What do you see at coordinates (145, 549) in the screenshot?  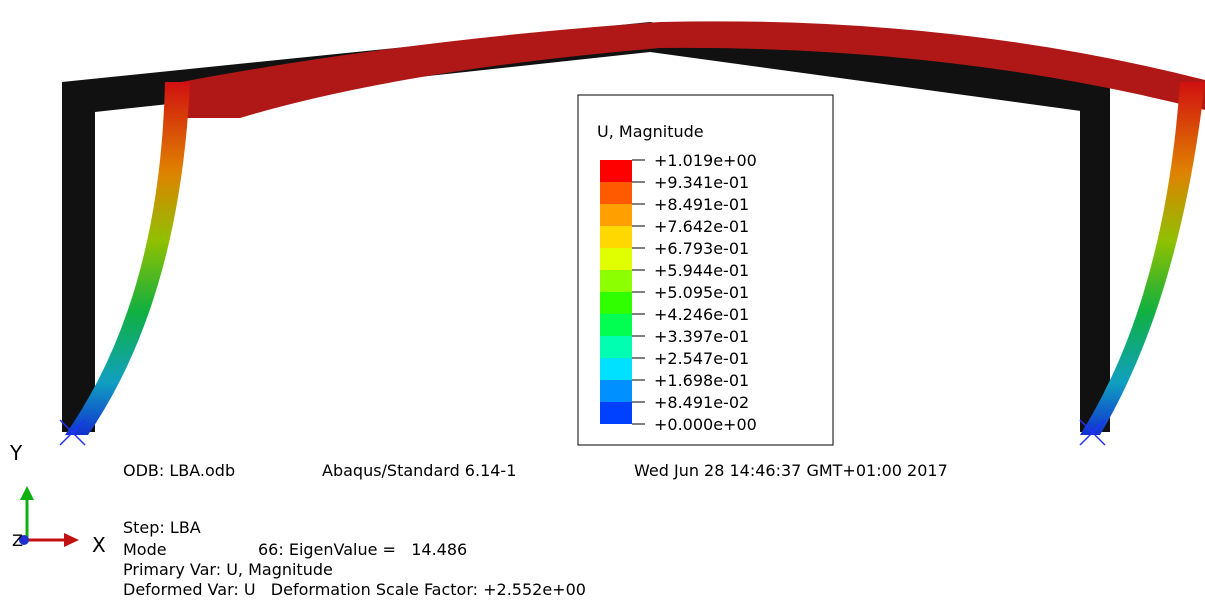 I see `mode-label: Mode` at bounding box center [145, 549].